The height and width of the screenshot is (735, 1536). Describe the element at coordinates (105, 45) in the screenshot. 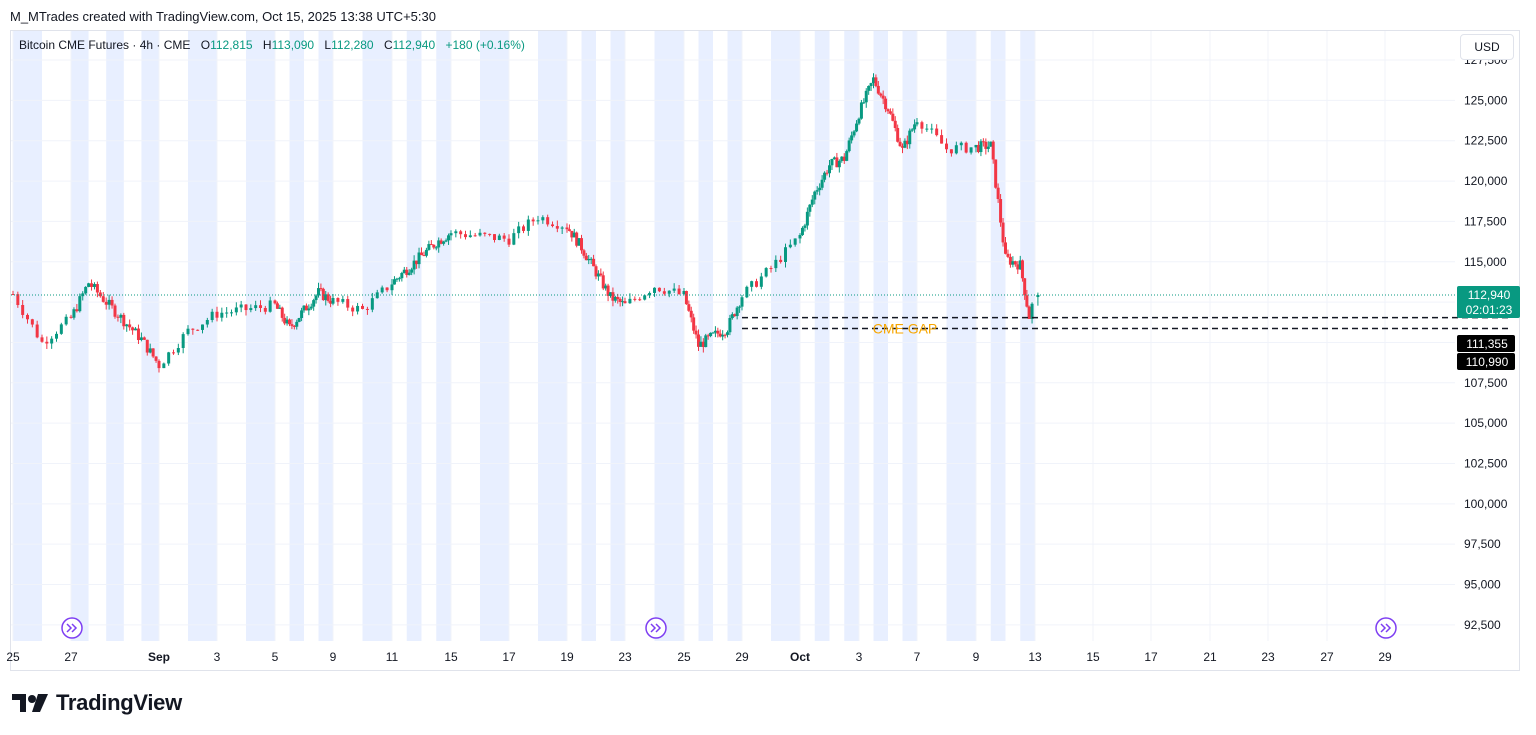

I see `symbol-label: Bitcoin CME Futures · 4h · CME` at that location.